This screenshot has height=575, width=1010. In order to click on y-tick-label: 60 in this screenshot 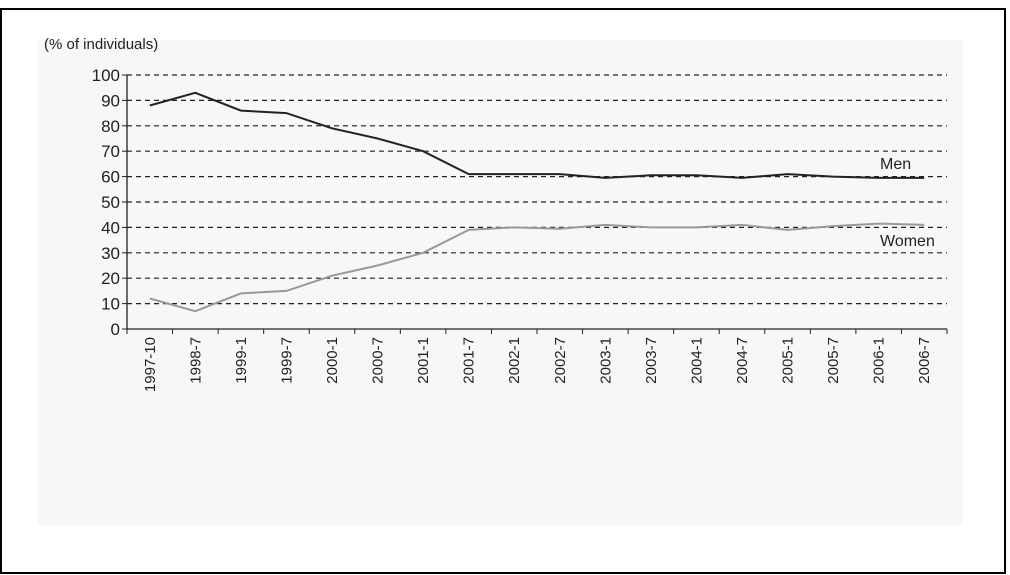, I will do `click(110, 177)`.